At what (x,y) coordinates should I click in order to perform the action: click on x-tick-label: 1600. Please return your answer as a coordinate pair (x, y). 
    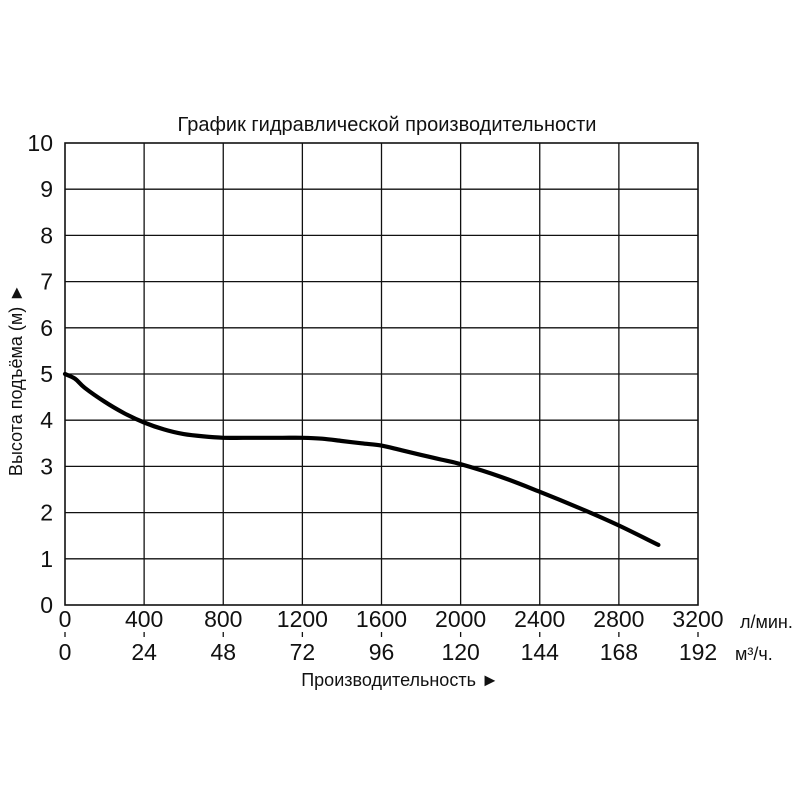
    Looking at the image, I should click on (381, 619).